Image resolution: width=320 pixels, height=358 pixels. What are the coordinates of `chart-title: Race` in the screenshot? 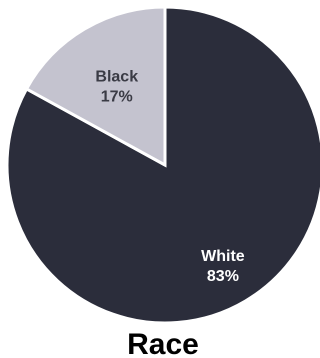 It's located at (163, 343).